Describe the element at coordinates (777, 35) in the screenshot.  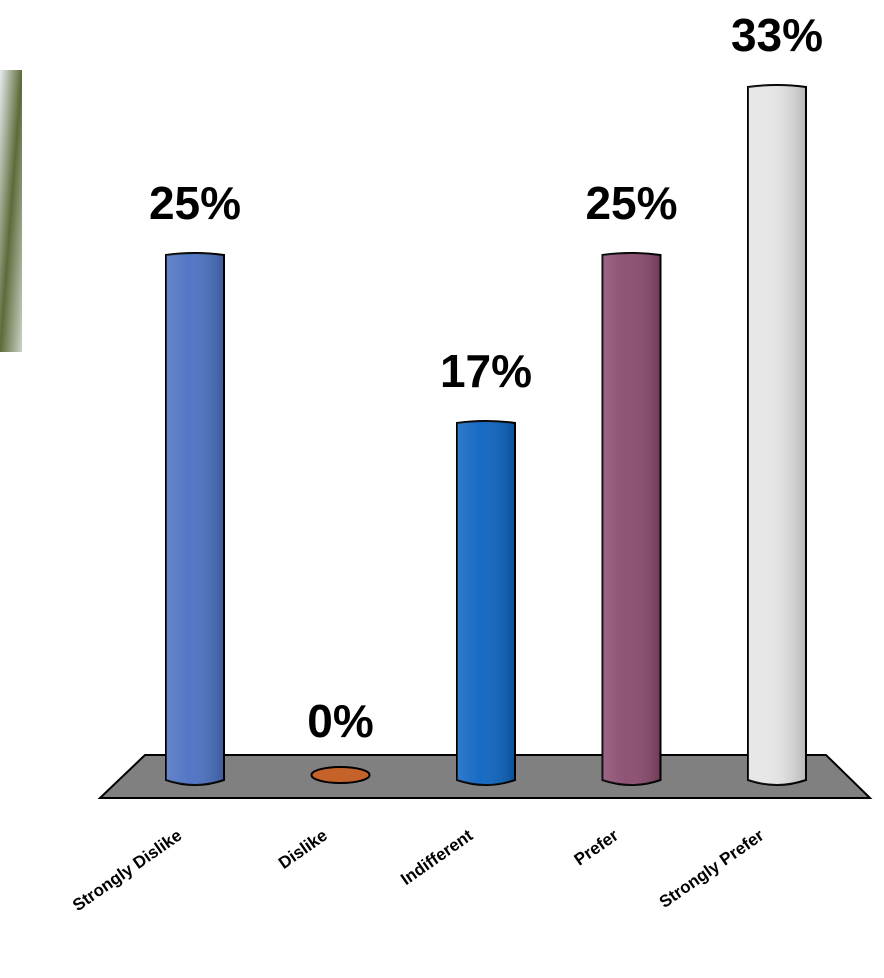
I see `value-label: 33%` at that location.